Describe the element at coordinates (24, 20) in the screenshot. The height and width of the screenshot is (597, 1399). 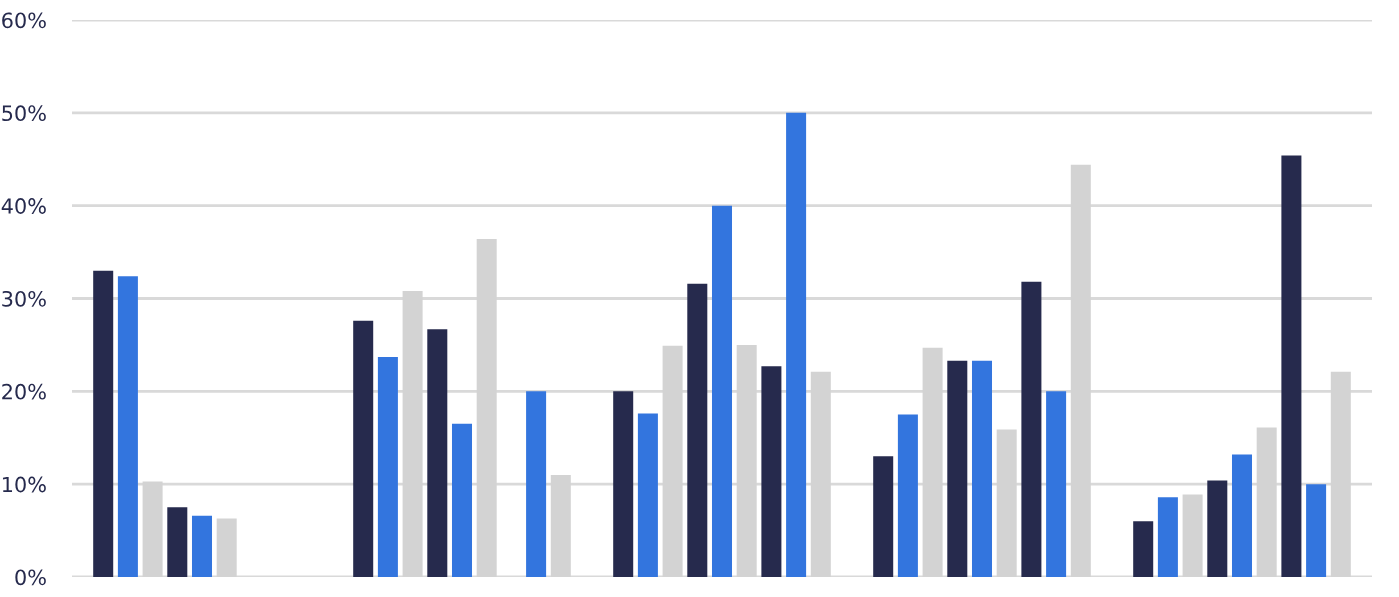
I see `y-tick-label: 60%` at that location.